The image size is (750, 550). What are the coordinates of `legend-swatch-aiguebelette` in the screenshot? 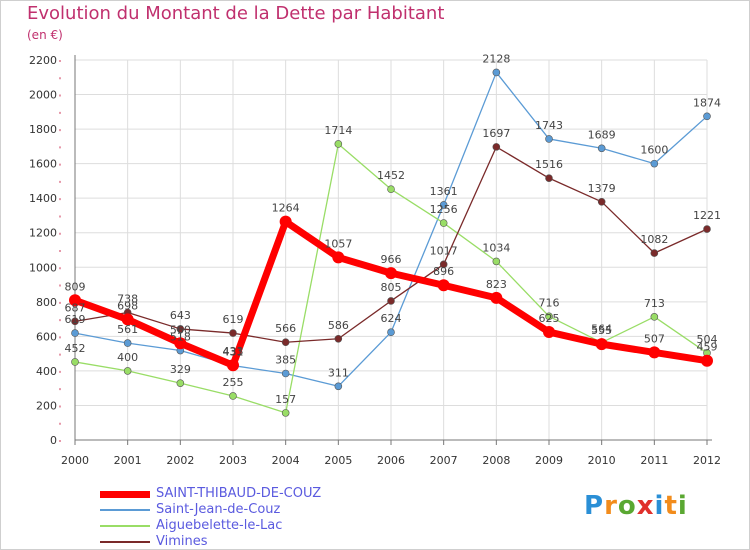 It's located at (125, 526).